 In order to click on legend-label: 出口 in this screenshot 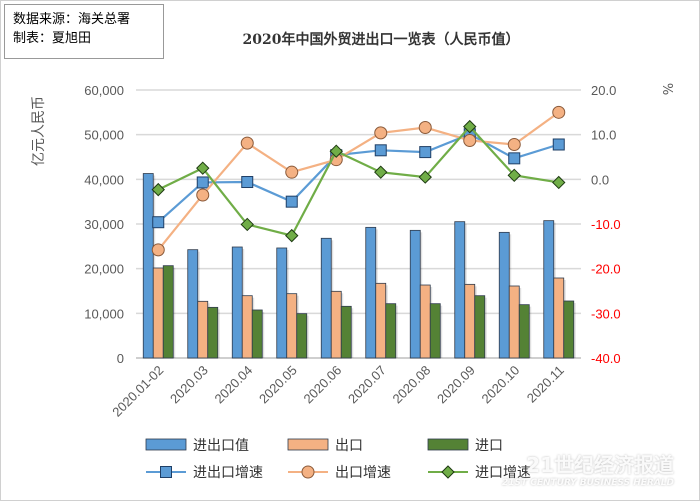, I will do `click(349, 446)`.